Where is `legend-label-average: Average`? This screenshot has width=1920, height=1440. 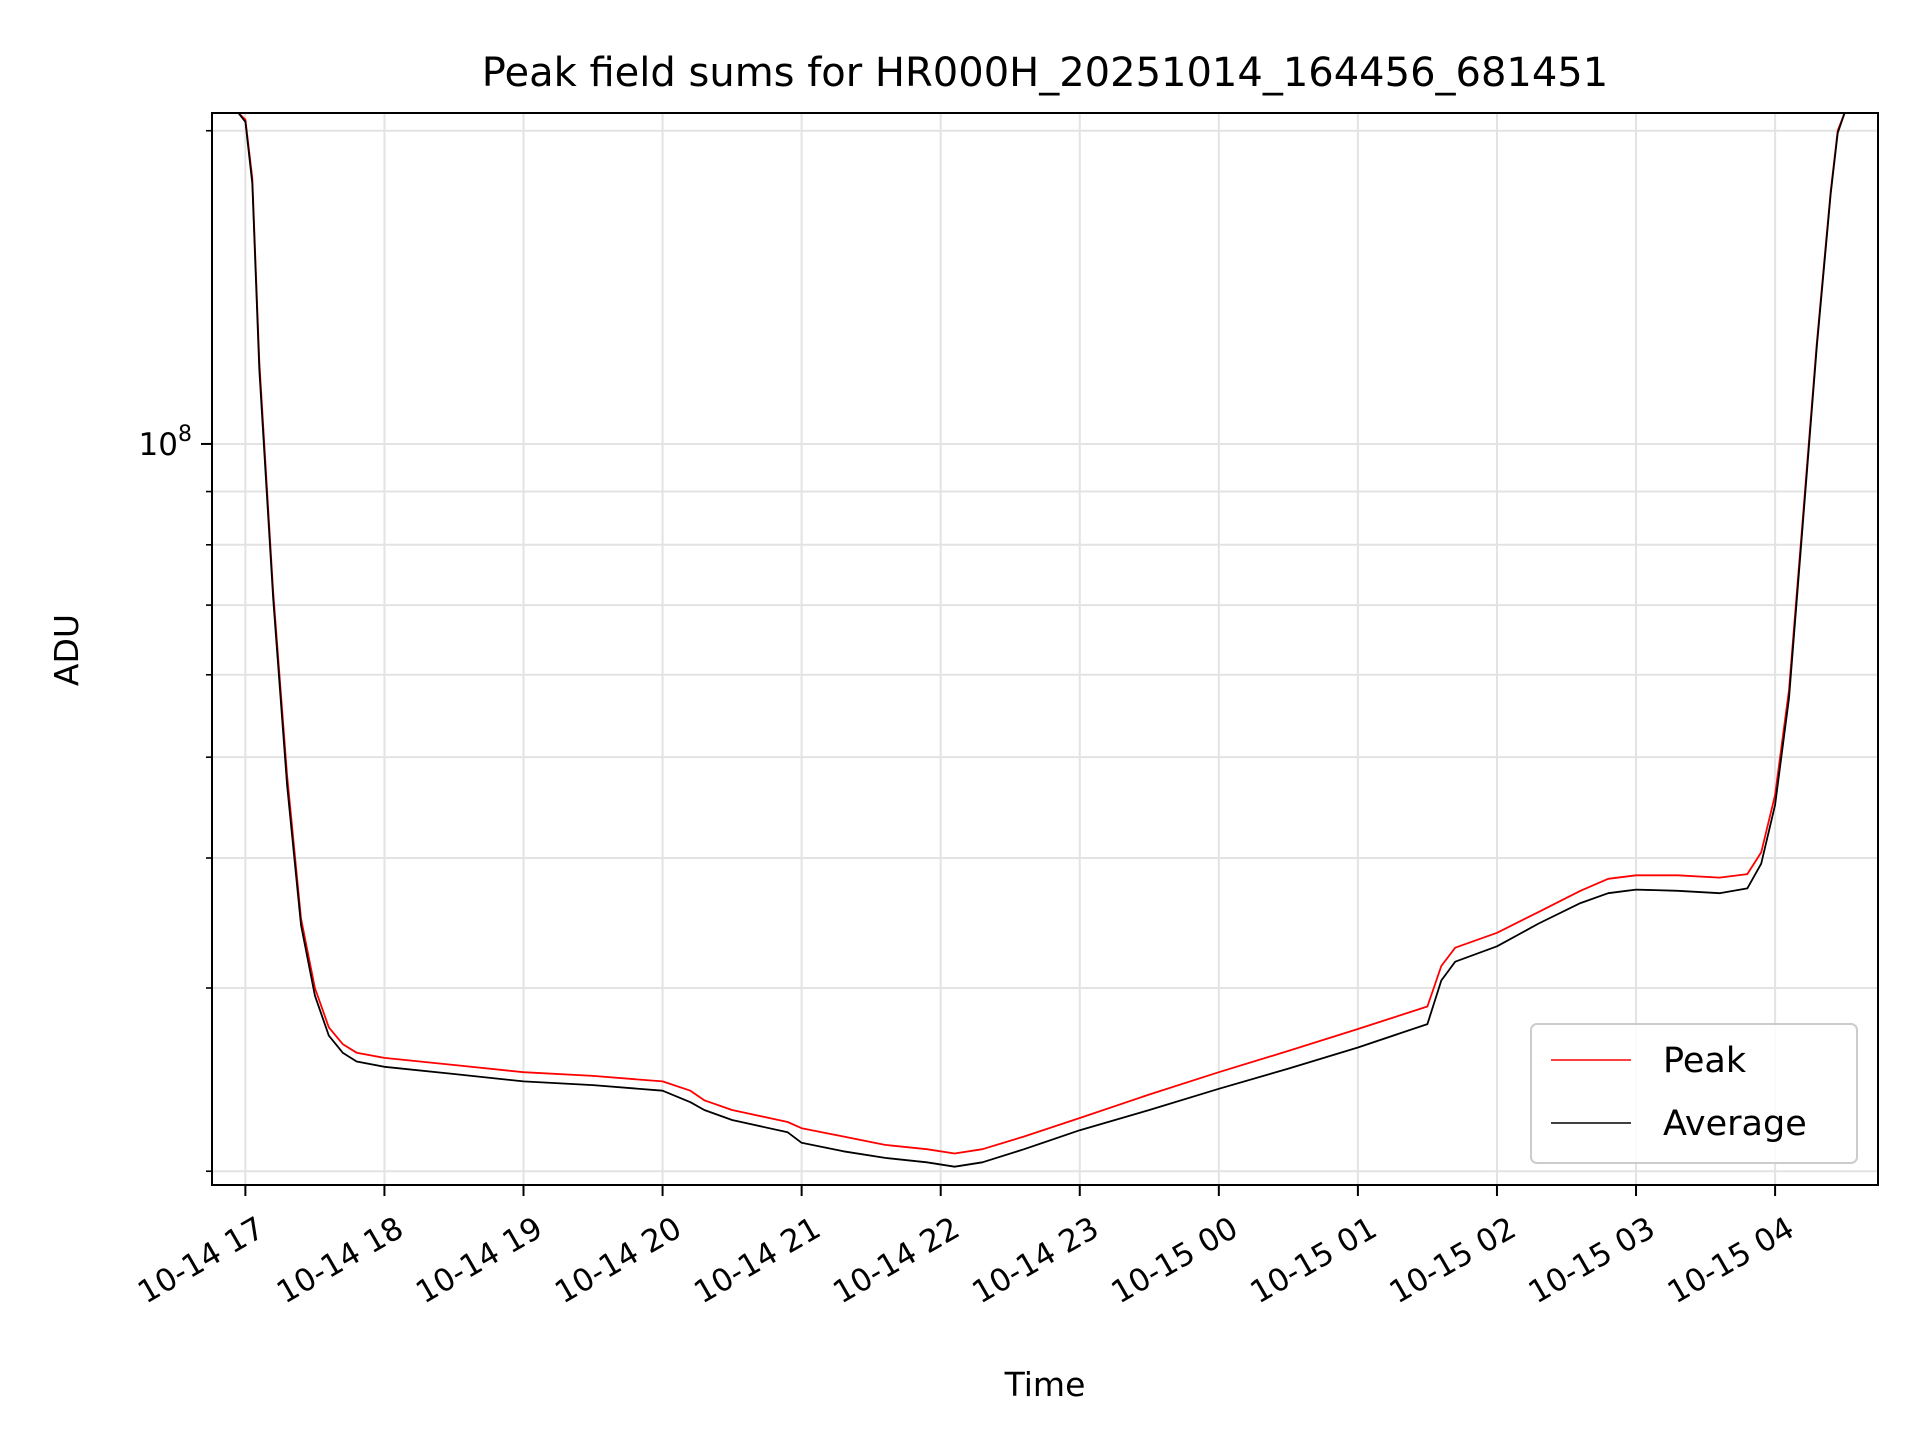
legend-label-average: Average is located at coordinates (1735, 1124).